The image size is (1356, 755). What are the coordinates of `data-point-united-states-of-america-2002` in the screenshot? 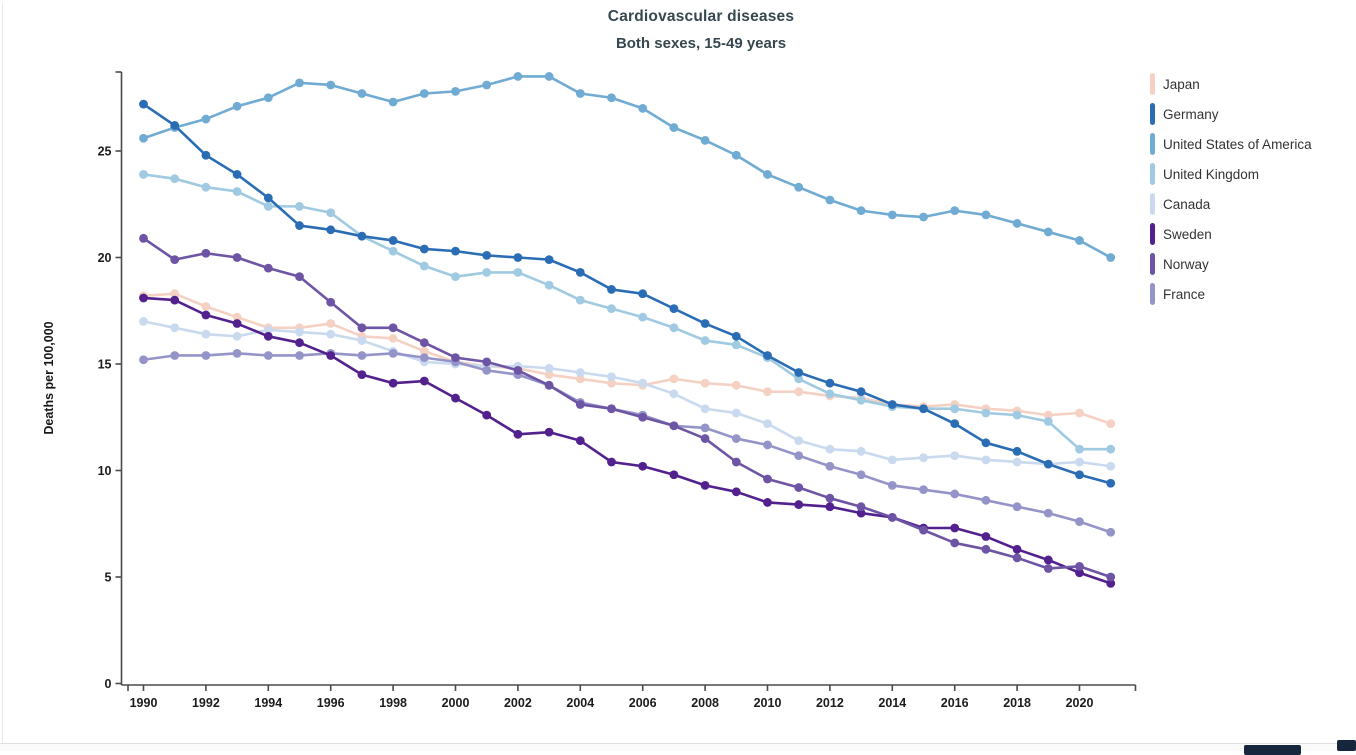 It's located at (518, 76).